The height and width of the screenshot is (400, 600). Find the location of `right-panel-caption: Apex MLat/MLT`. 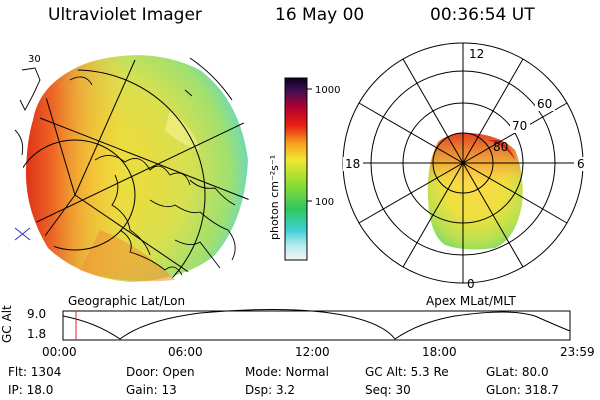

right-panel-caption: Apex MLat/MLT is located at coordinates (471, 301).